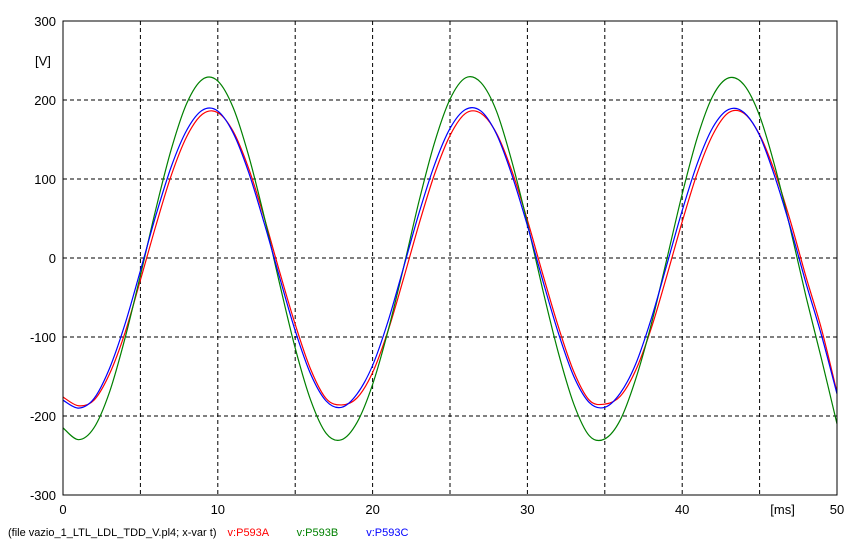 The image size is (851, 545). Describe the element at coordinates (43, 495) in the screenshot. I see `y-tick-label: -300` at that location.